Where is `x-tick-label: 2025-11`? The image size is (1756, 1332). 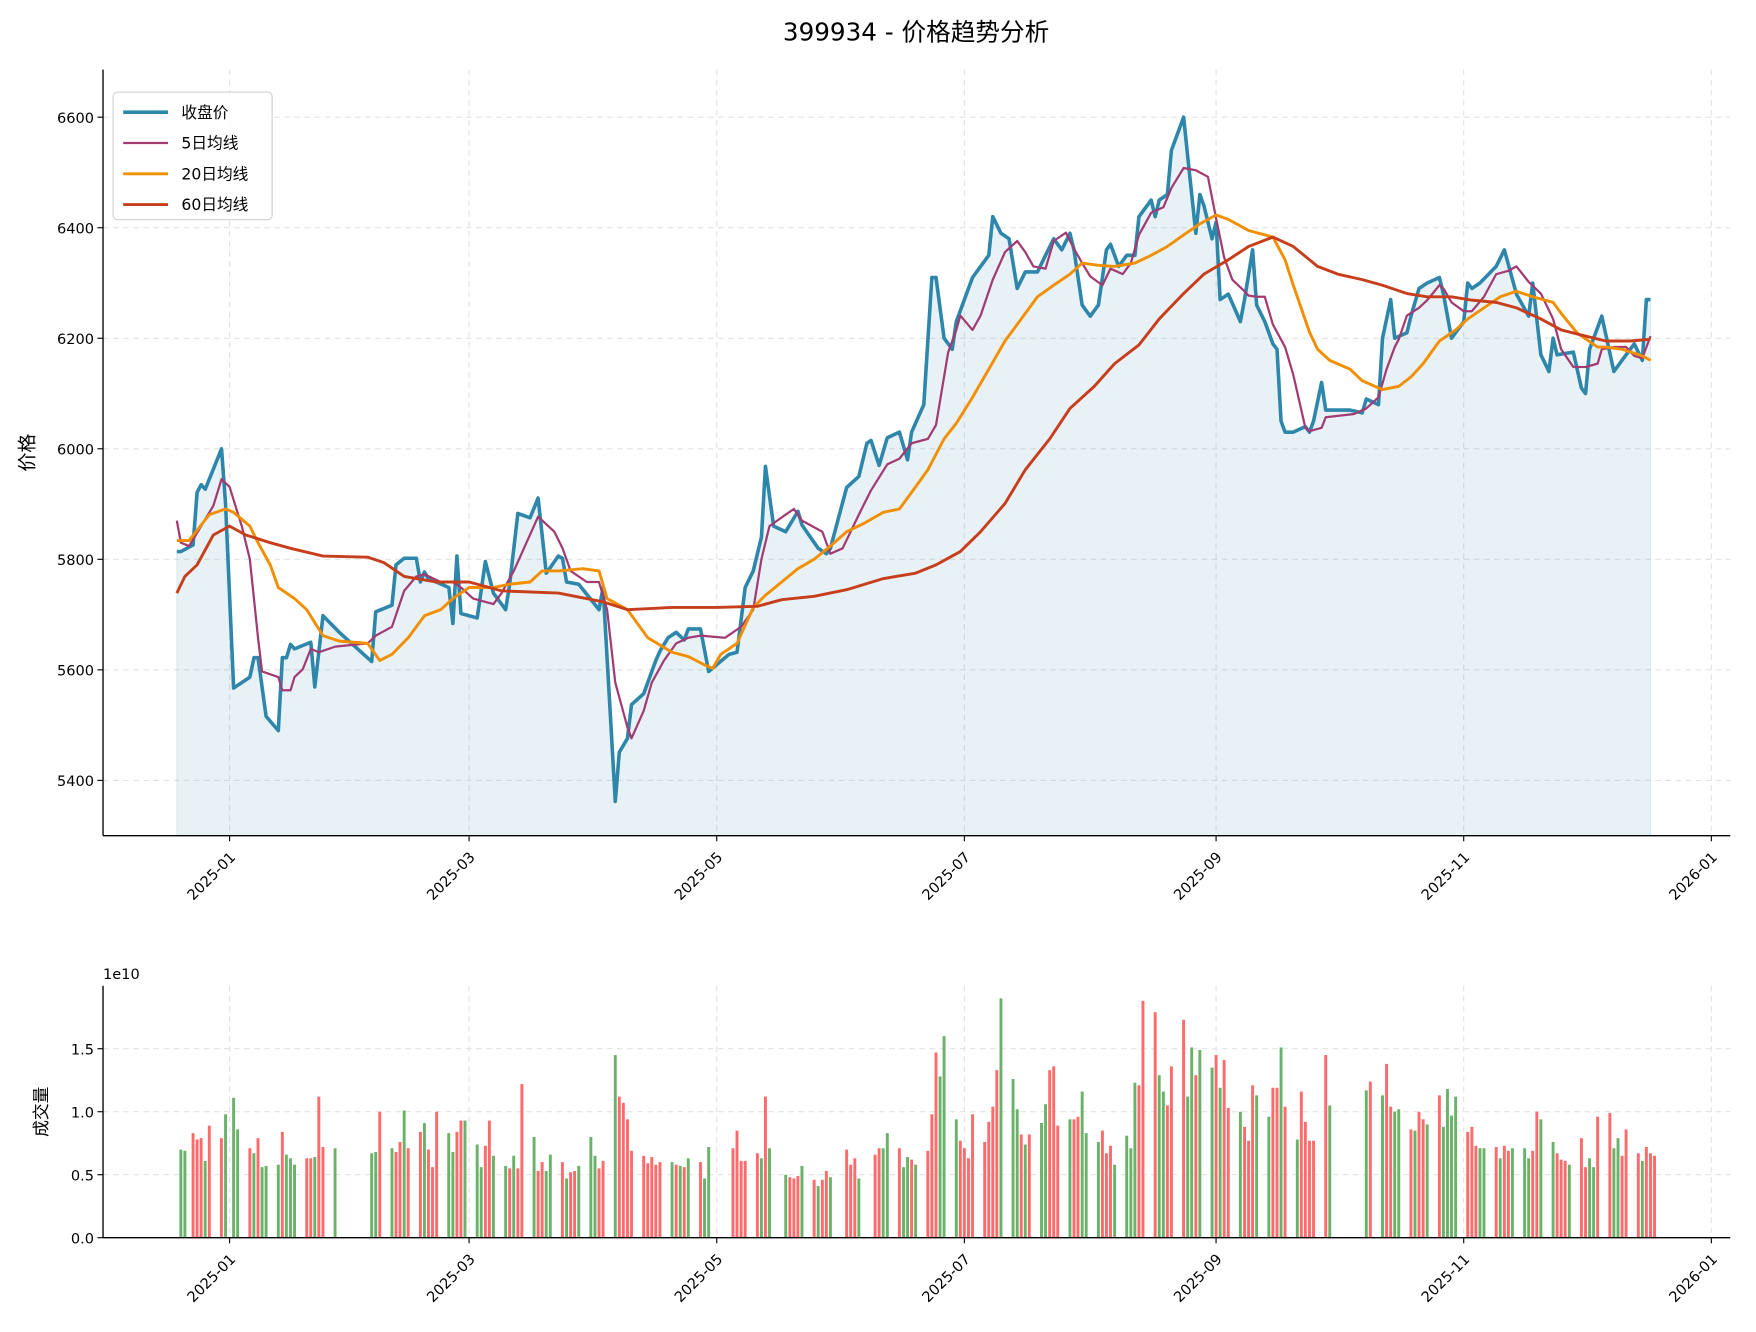 x-tick-label: 2025-11 is located at coordinates (1445, 876).